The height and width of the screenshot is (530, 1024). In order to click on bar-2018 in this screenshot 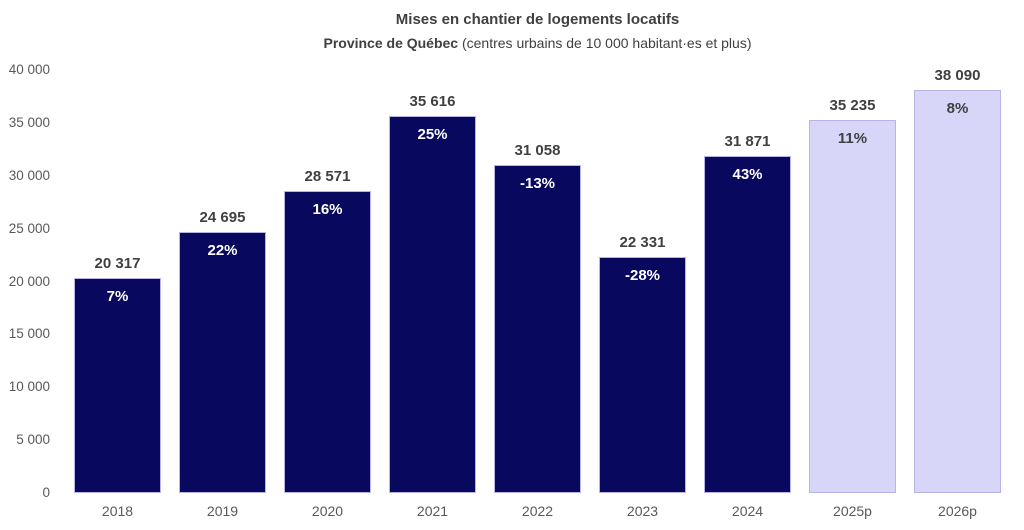, I will do `click(117, 385)`.